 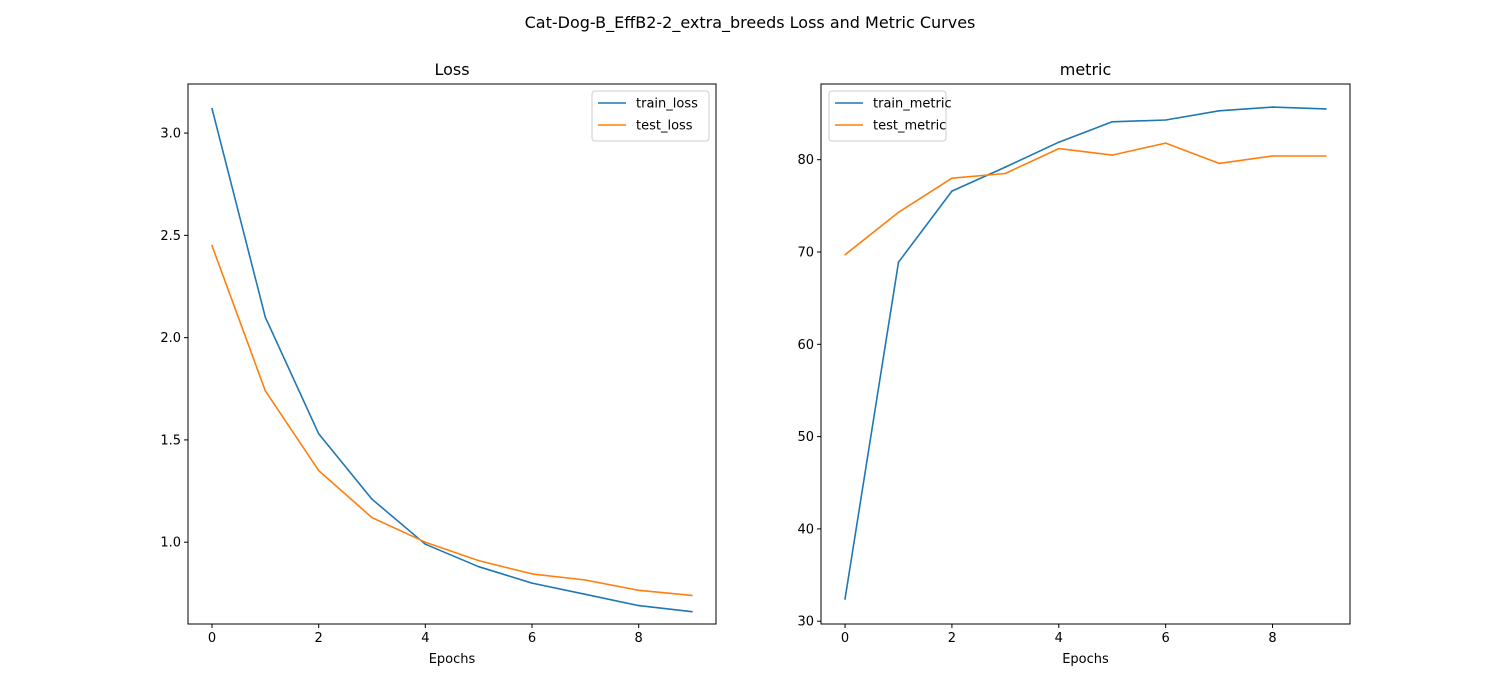 I want to click on y-tick-label: 40, so click(x=805, y=529).